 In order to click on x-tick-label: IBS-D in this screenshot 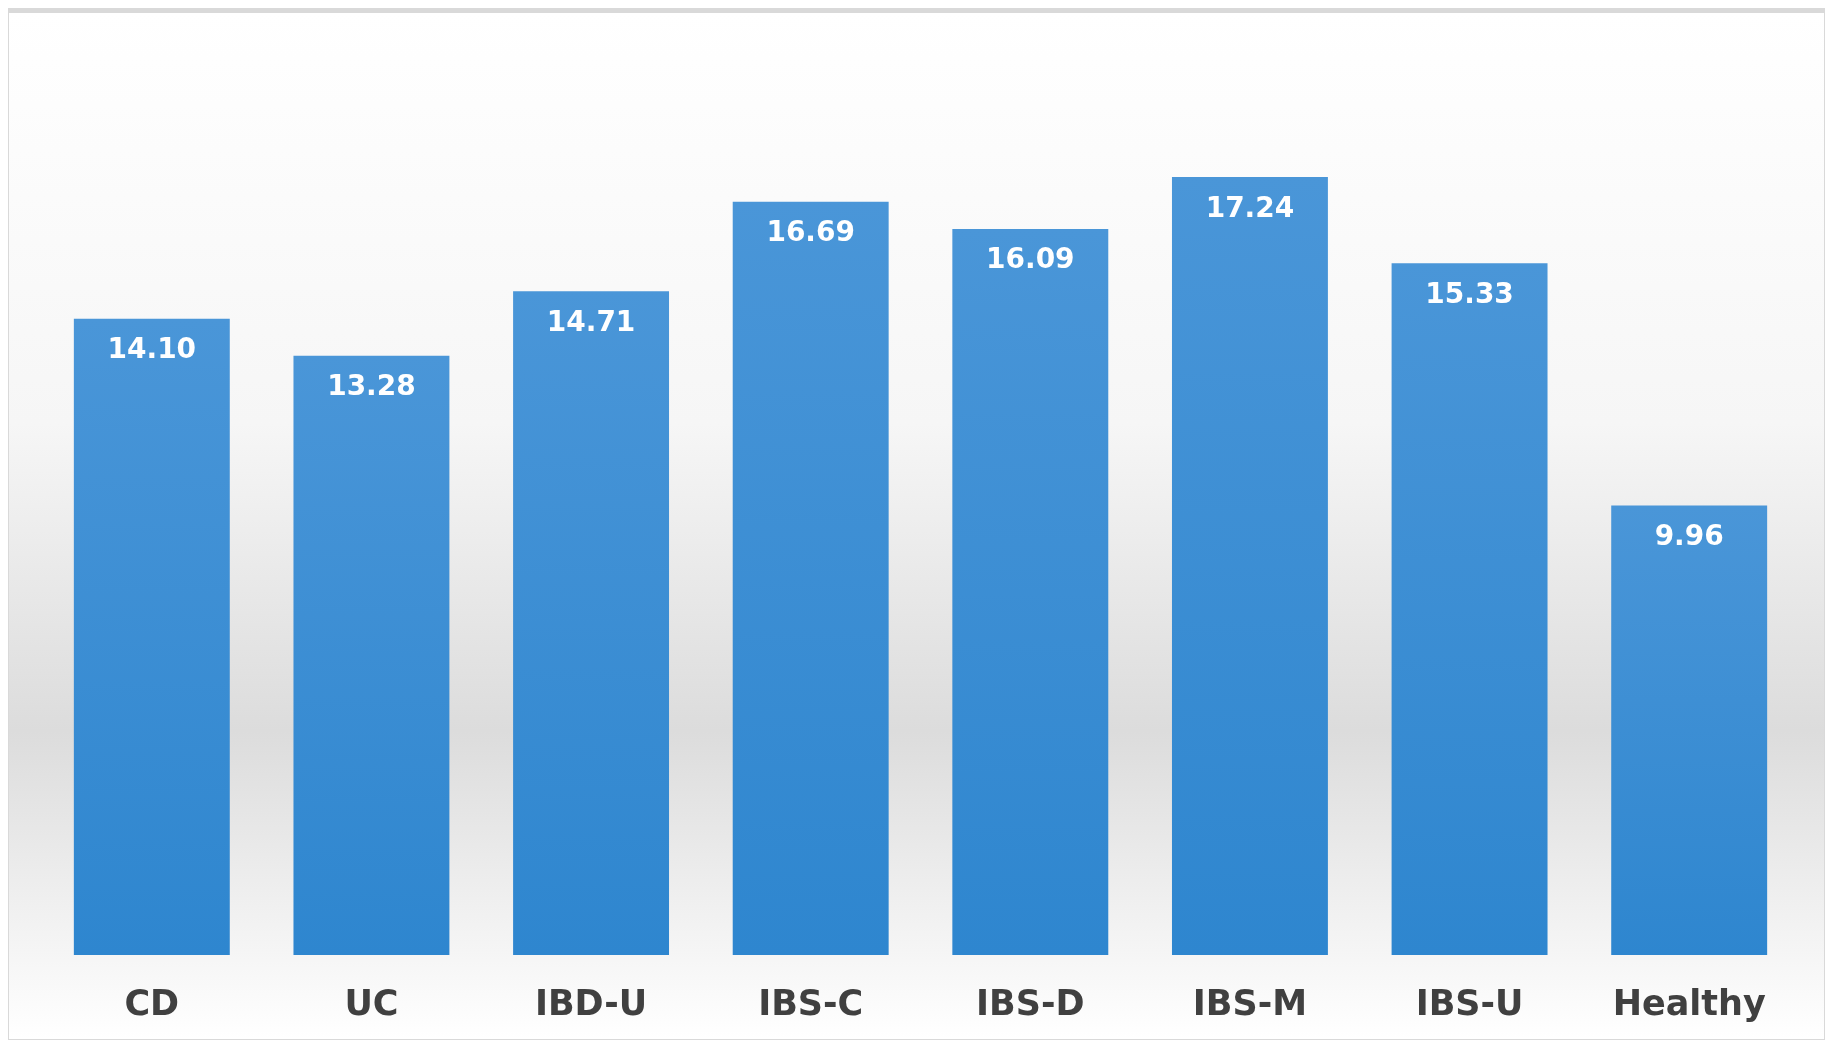, I will do `click(1030, 1002)`.